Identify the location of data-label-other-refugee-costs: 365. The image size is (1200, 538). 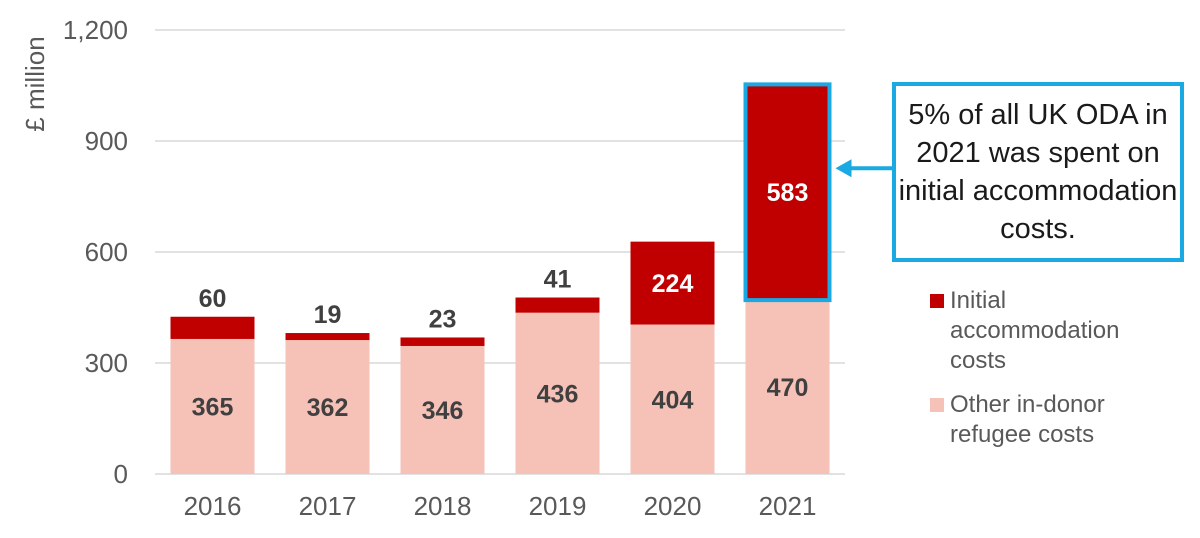
(213, 407).